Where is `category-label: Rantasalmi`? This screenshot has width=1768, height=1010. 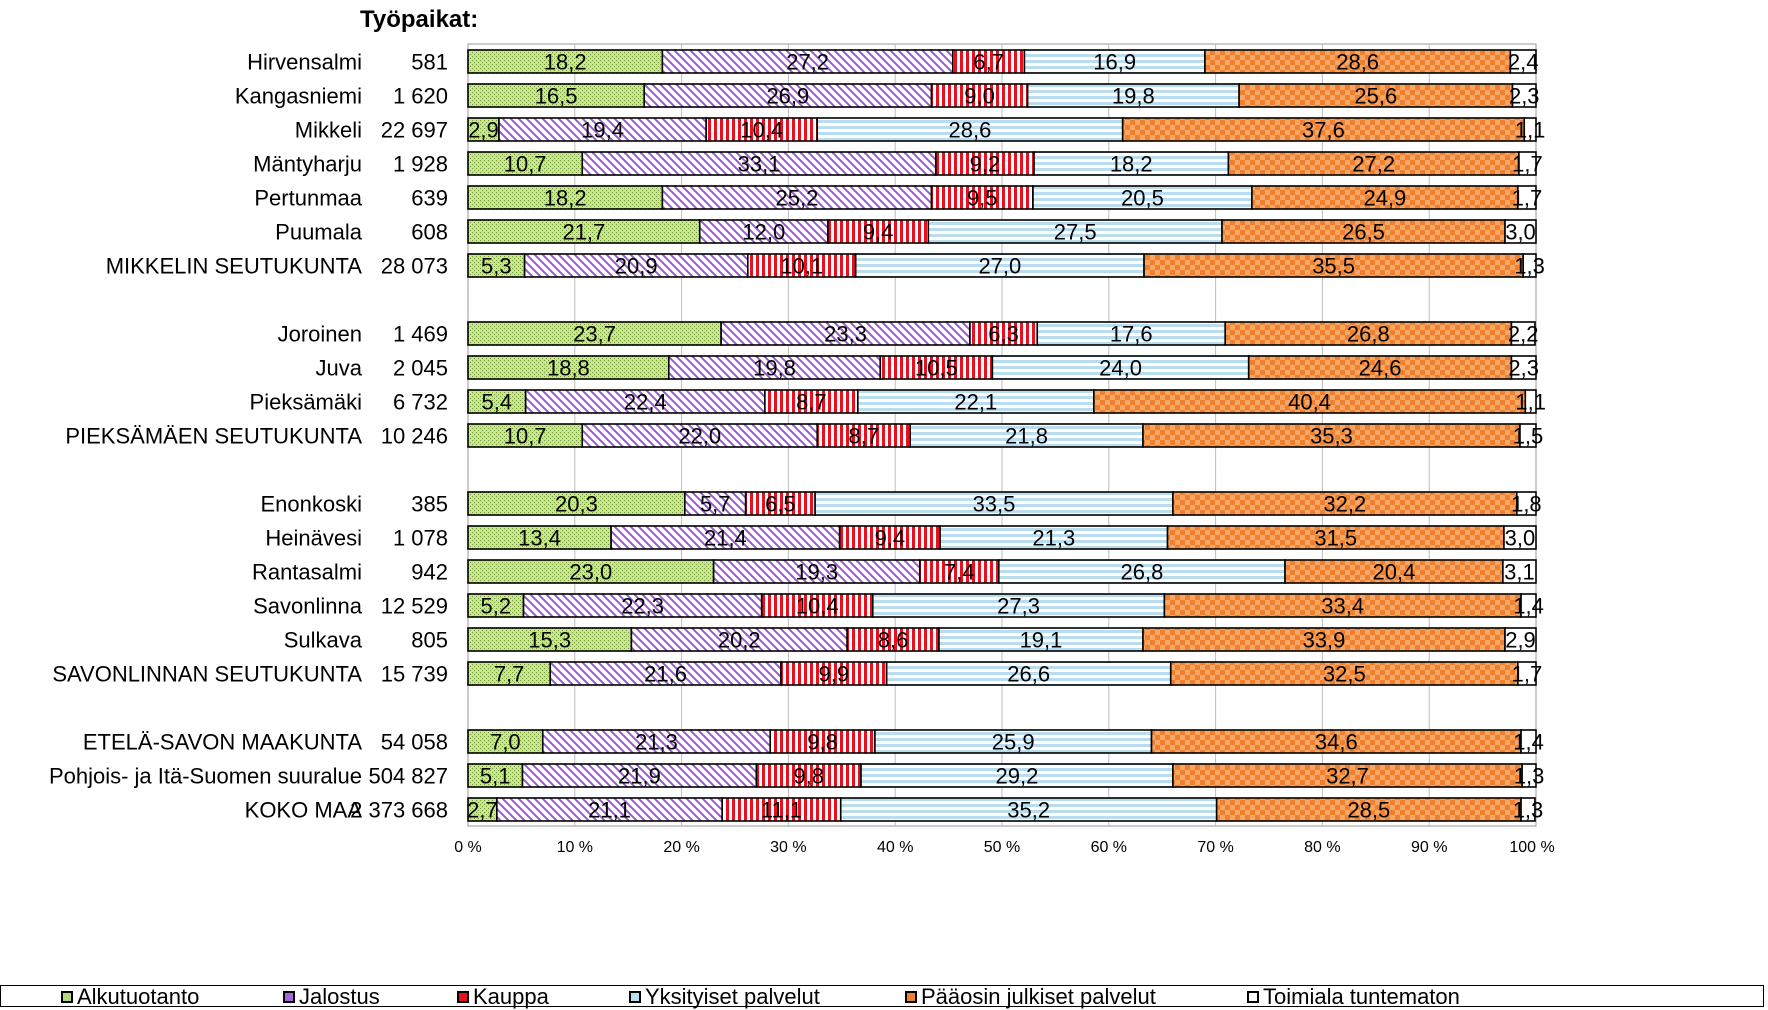 category-label: Rantasalmi is located at coordinates (307, 572).